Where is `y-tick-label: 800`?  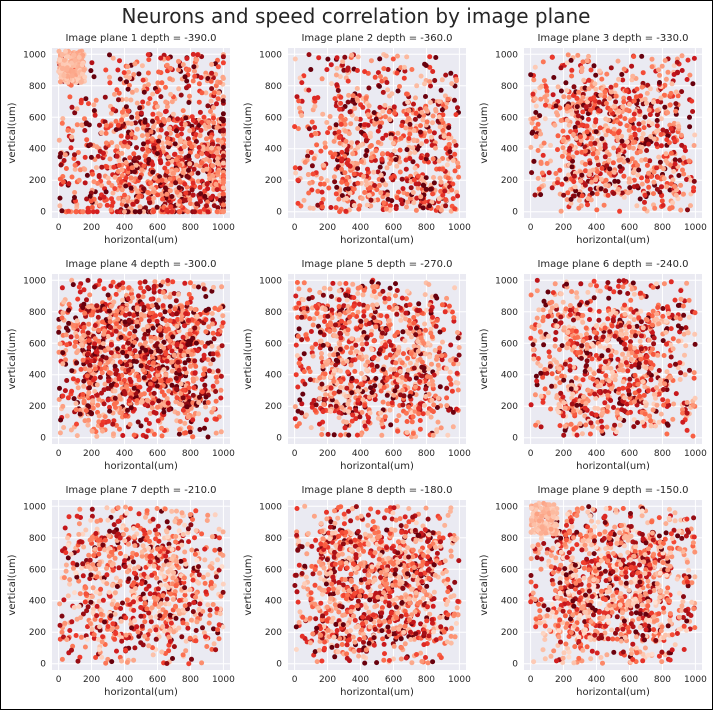
y-tick-label: 800 is located at coordinates (509, 87).